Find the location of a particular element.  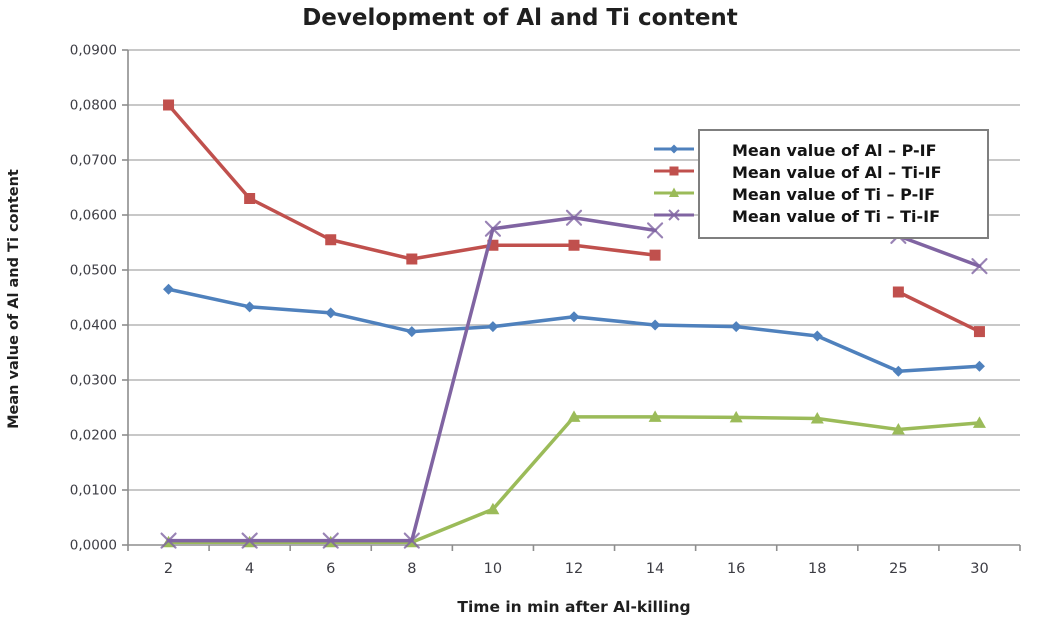

triangle-legend-glyph is located at coordinates (674, 192).